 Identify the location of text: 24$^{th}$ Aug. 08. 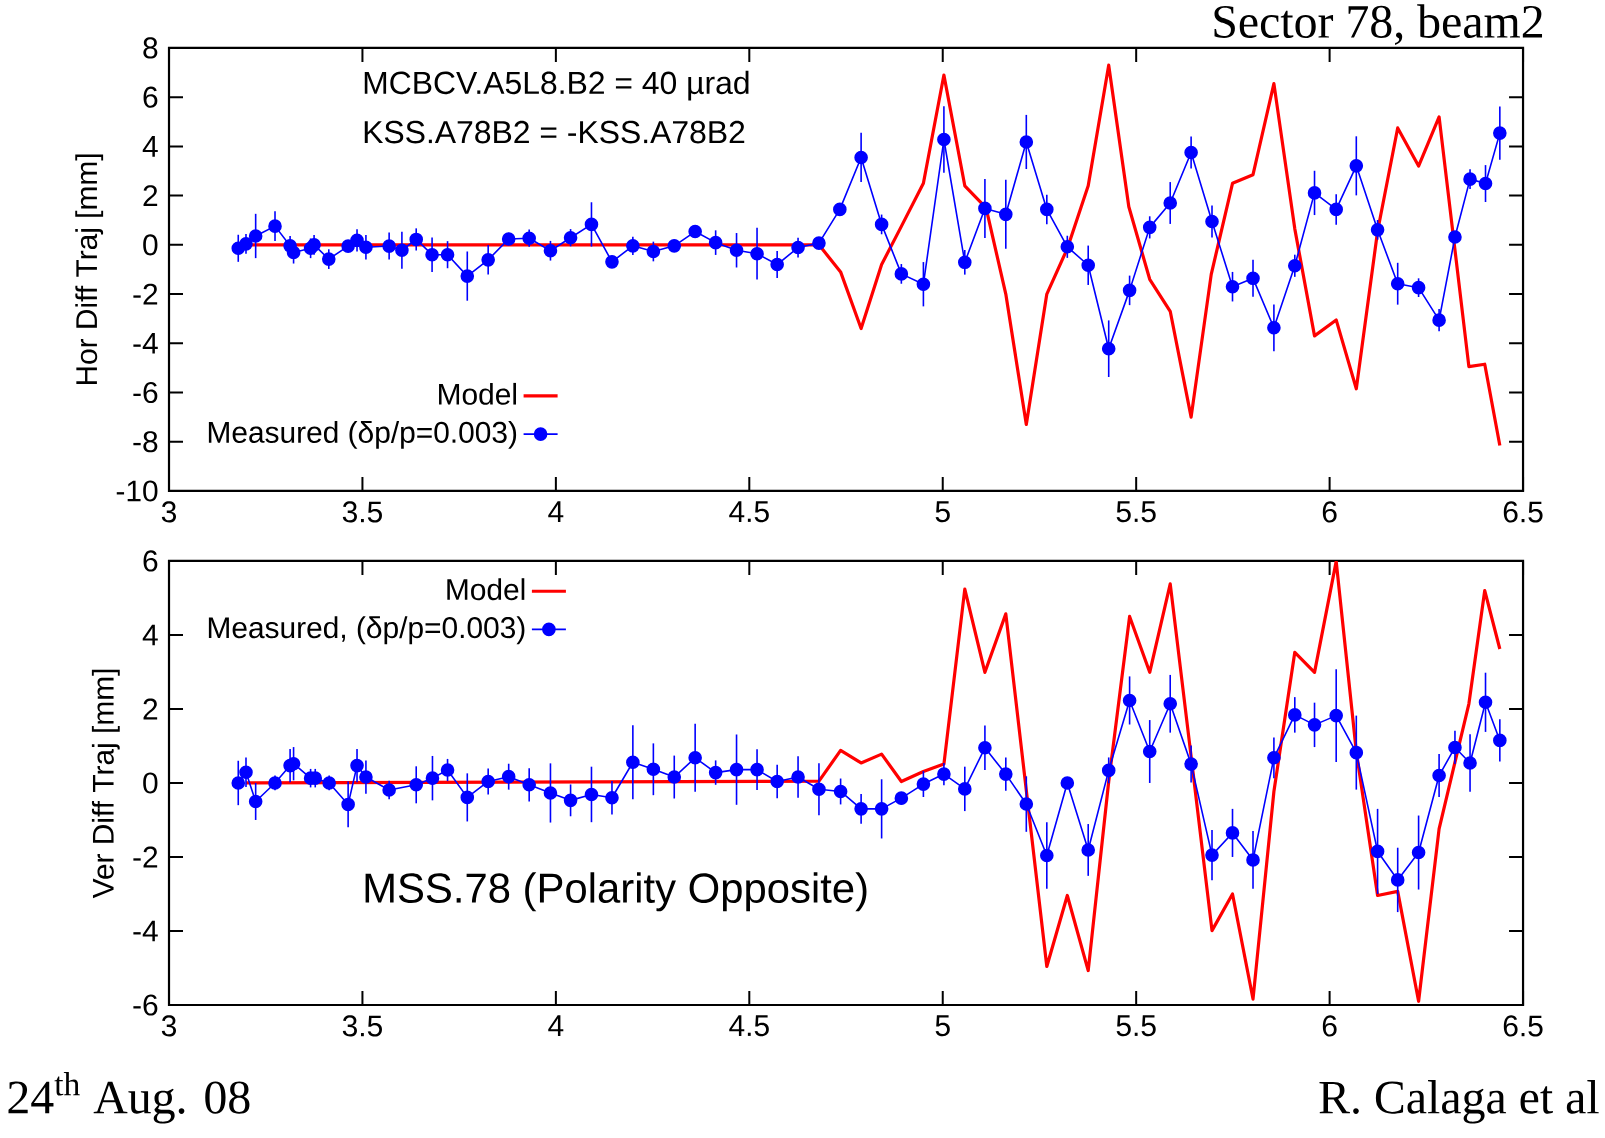
(129, 1098).